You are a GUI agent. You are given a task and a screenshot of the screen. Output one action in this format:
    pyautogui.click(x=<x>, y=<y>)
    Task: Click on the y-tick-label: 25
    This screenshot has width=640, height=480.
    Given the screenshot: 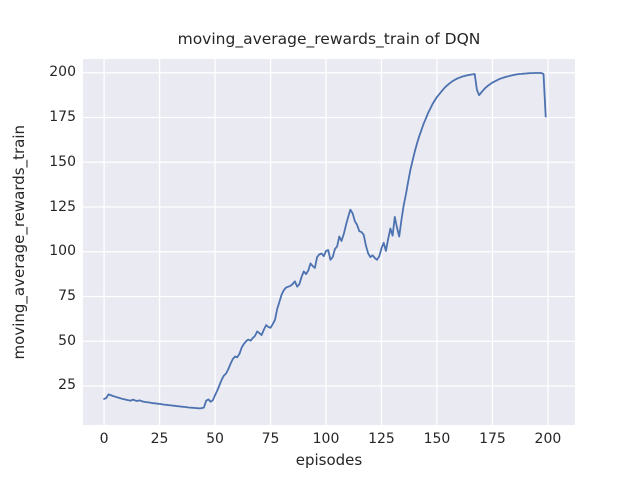 What is the action you would take?
    pyautogui.click(x=67, y=385)
    